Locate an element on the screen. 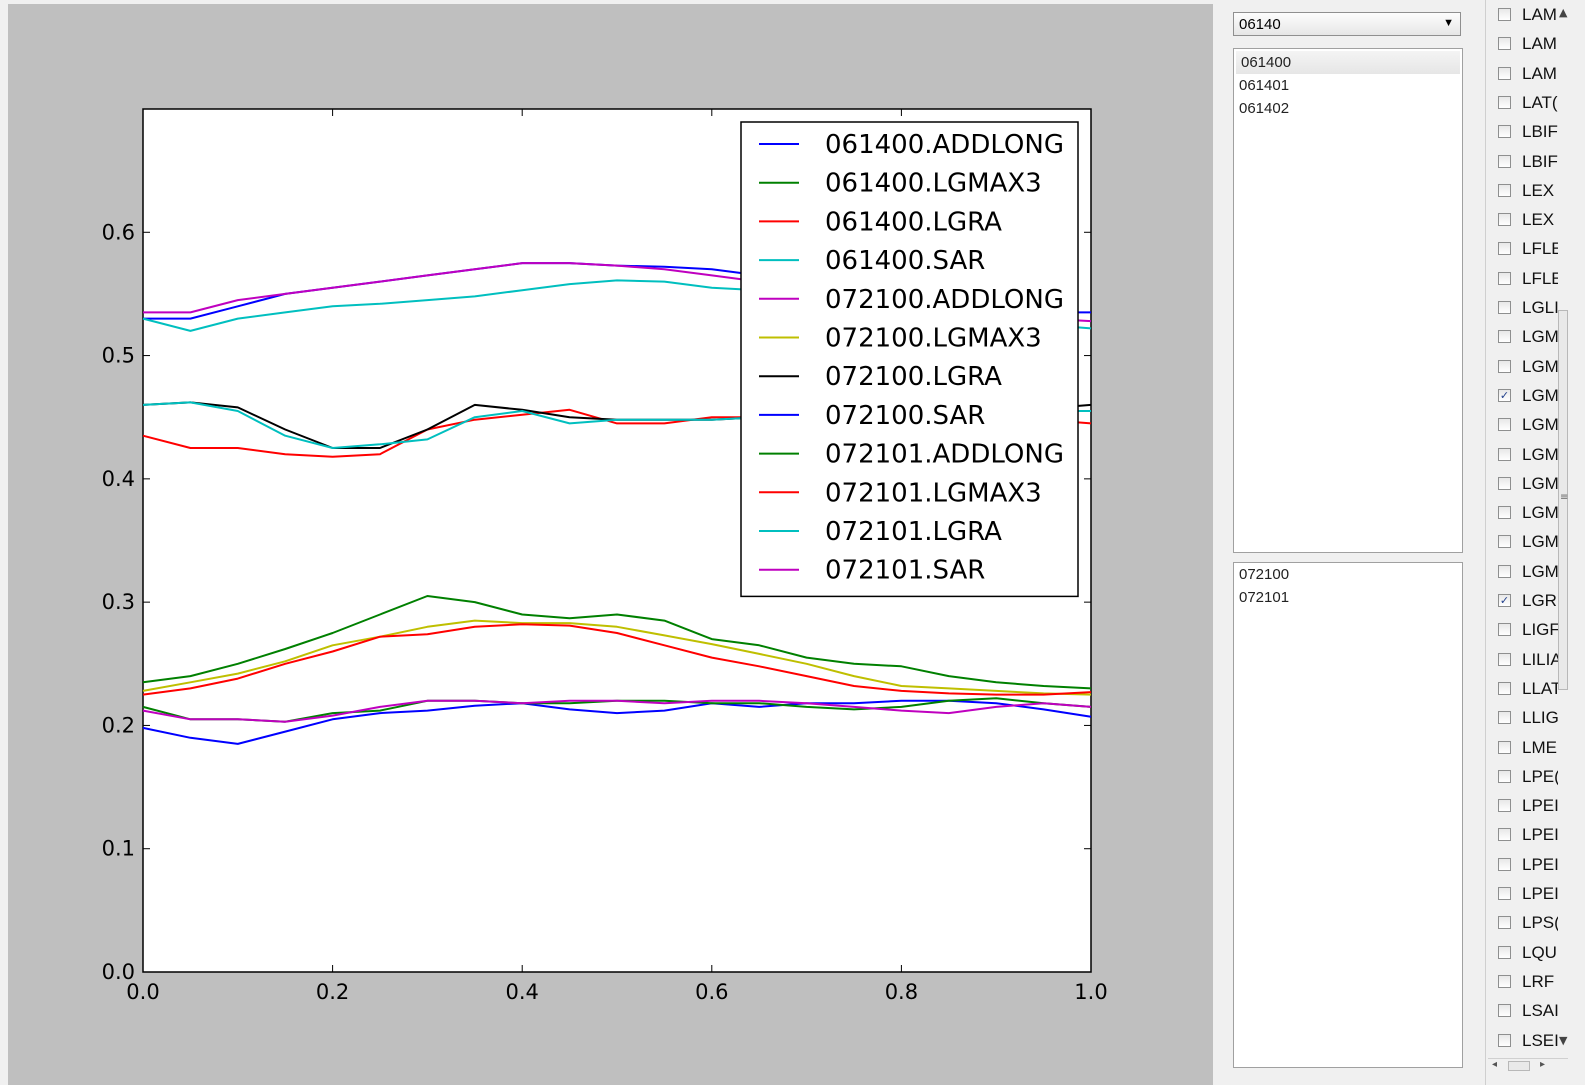 The width and height of the screenshot is (1585, 1085). group-b-listbox: 072100 072101 is located at coordinates (1348, 815).